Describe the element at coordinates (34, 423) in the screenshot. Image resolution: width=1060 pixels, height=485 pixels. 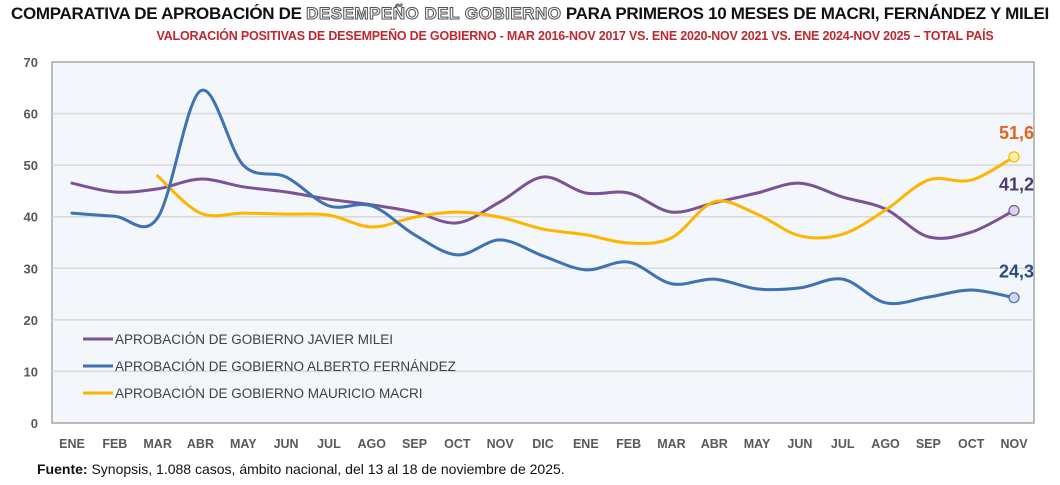
I see `y-tick-label: 0` at that location.